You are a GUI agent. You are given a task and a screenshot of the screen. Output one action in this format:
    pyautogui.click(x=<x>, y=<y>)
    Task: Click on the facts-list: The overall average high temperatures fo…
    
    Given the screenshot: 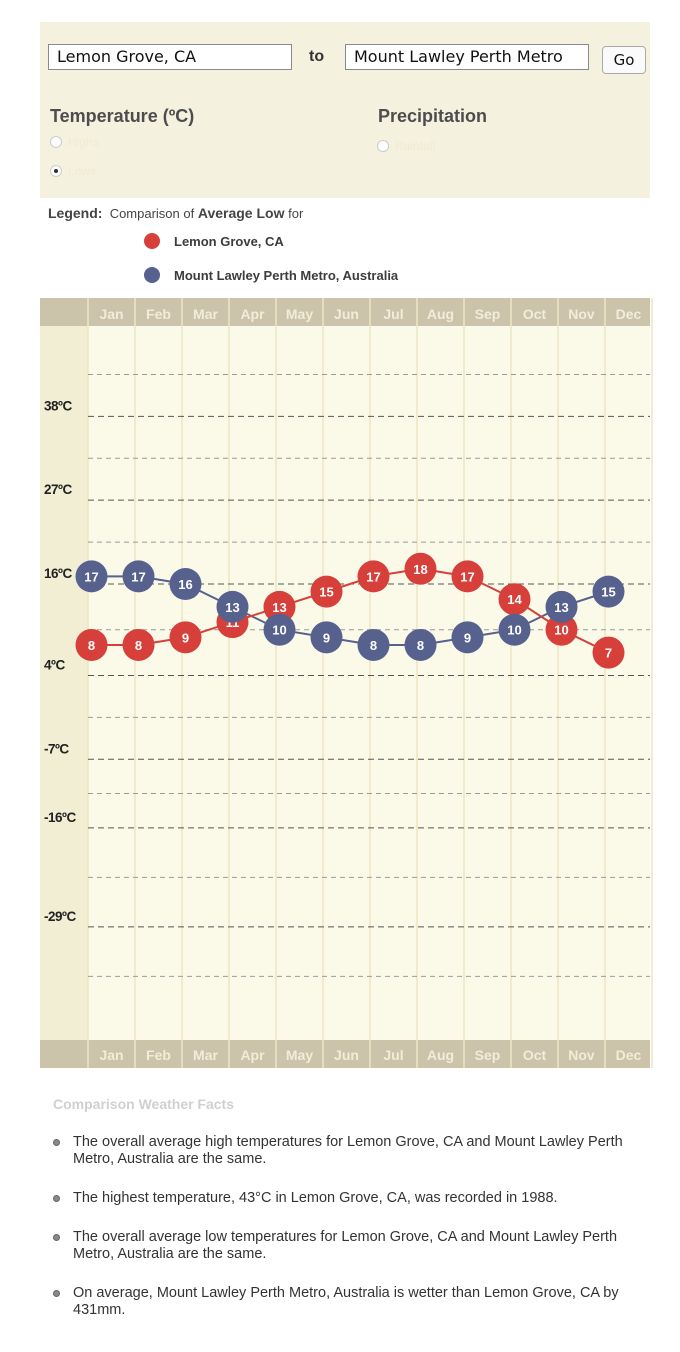 What is the action you would take?
    pyautogui.click(x=348, y=1237)
    